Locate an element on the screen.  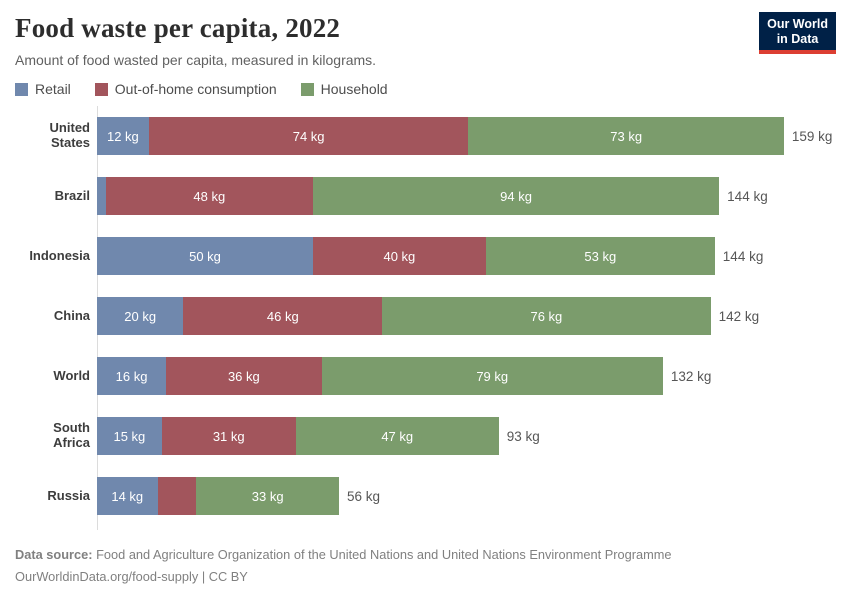
value-label: 40 kg is located at coordinates (399, 256).